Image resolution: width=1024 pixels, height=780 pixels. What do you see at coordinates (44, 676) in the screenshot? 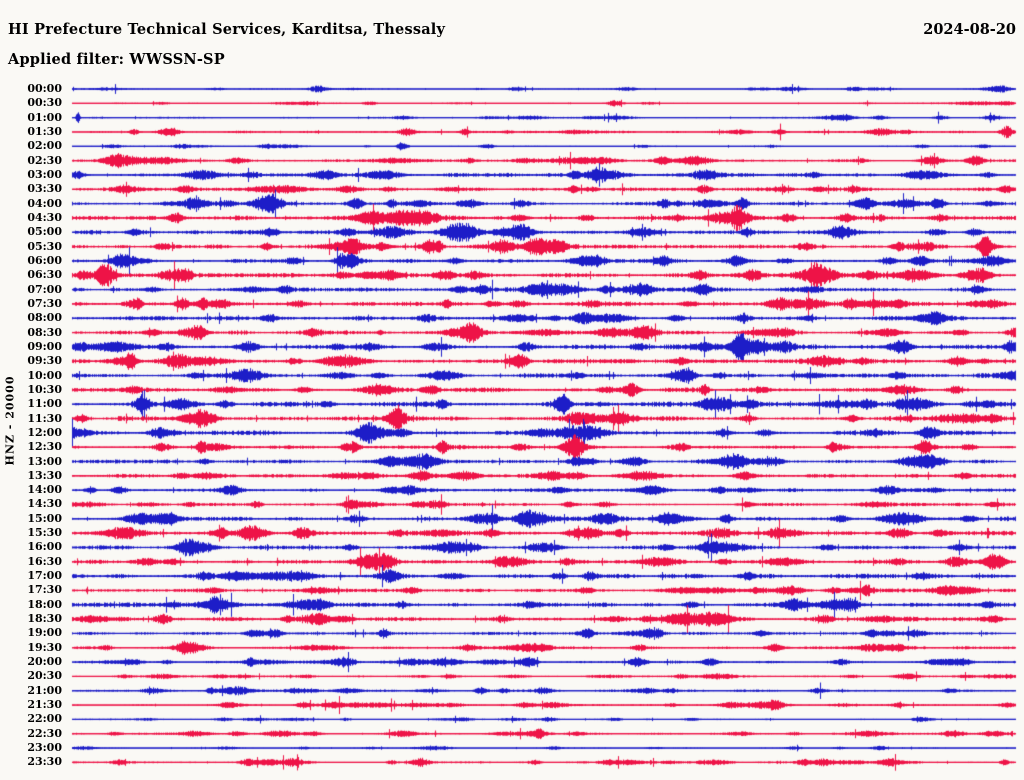
I see `time-label: 20:30` at bounding box center [44, 676].